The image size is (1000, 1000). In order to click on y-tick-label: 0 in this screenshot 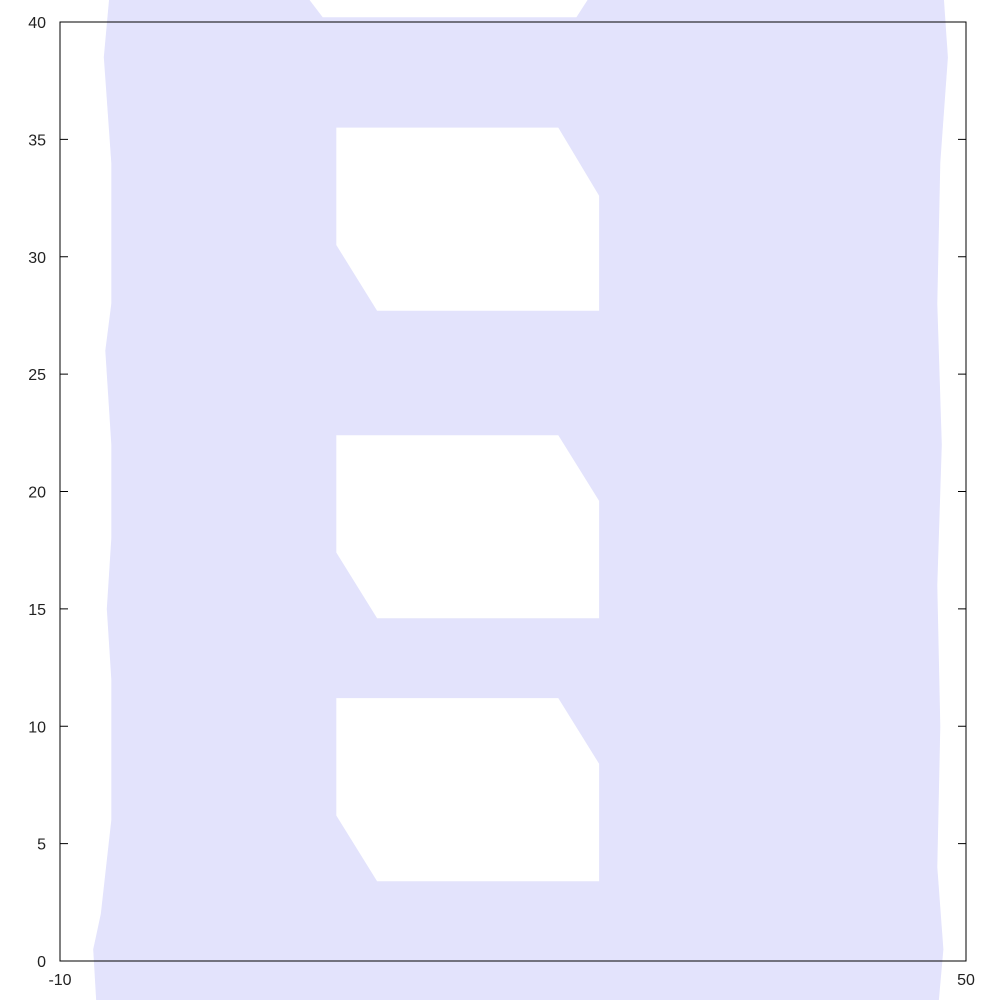, I will do `click(41, 962)`.